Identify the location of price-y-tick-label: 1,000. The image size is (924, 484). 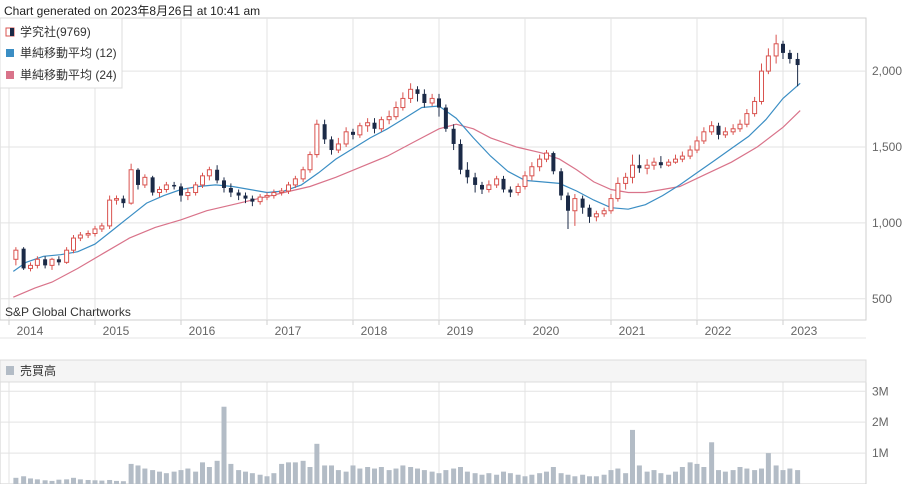
(887, 223).